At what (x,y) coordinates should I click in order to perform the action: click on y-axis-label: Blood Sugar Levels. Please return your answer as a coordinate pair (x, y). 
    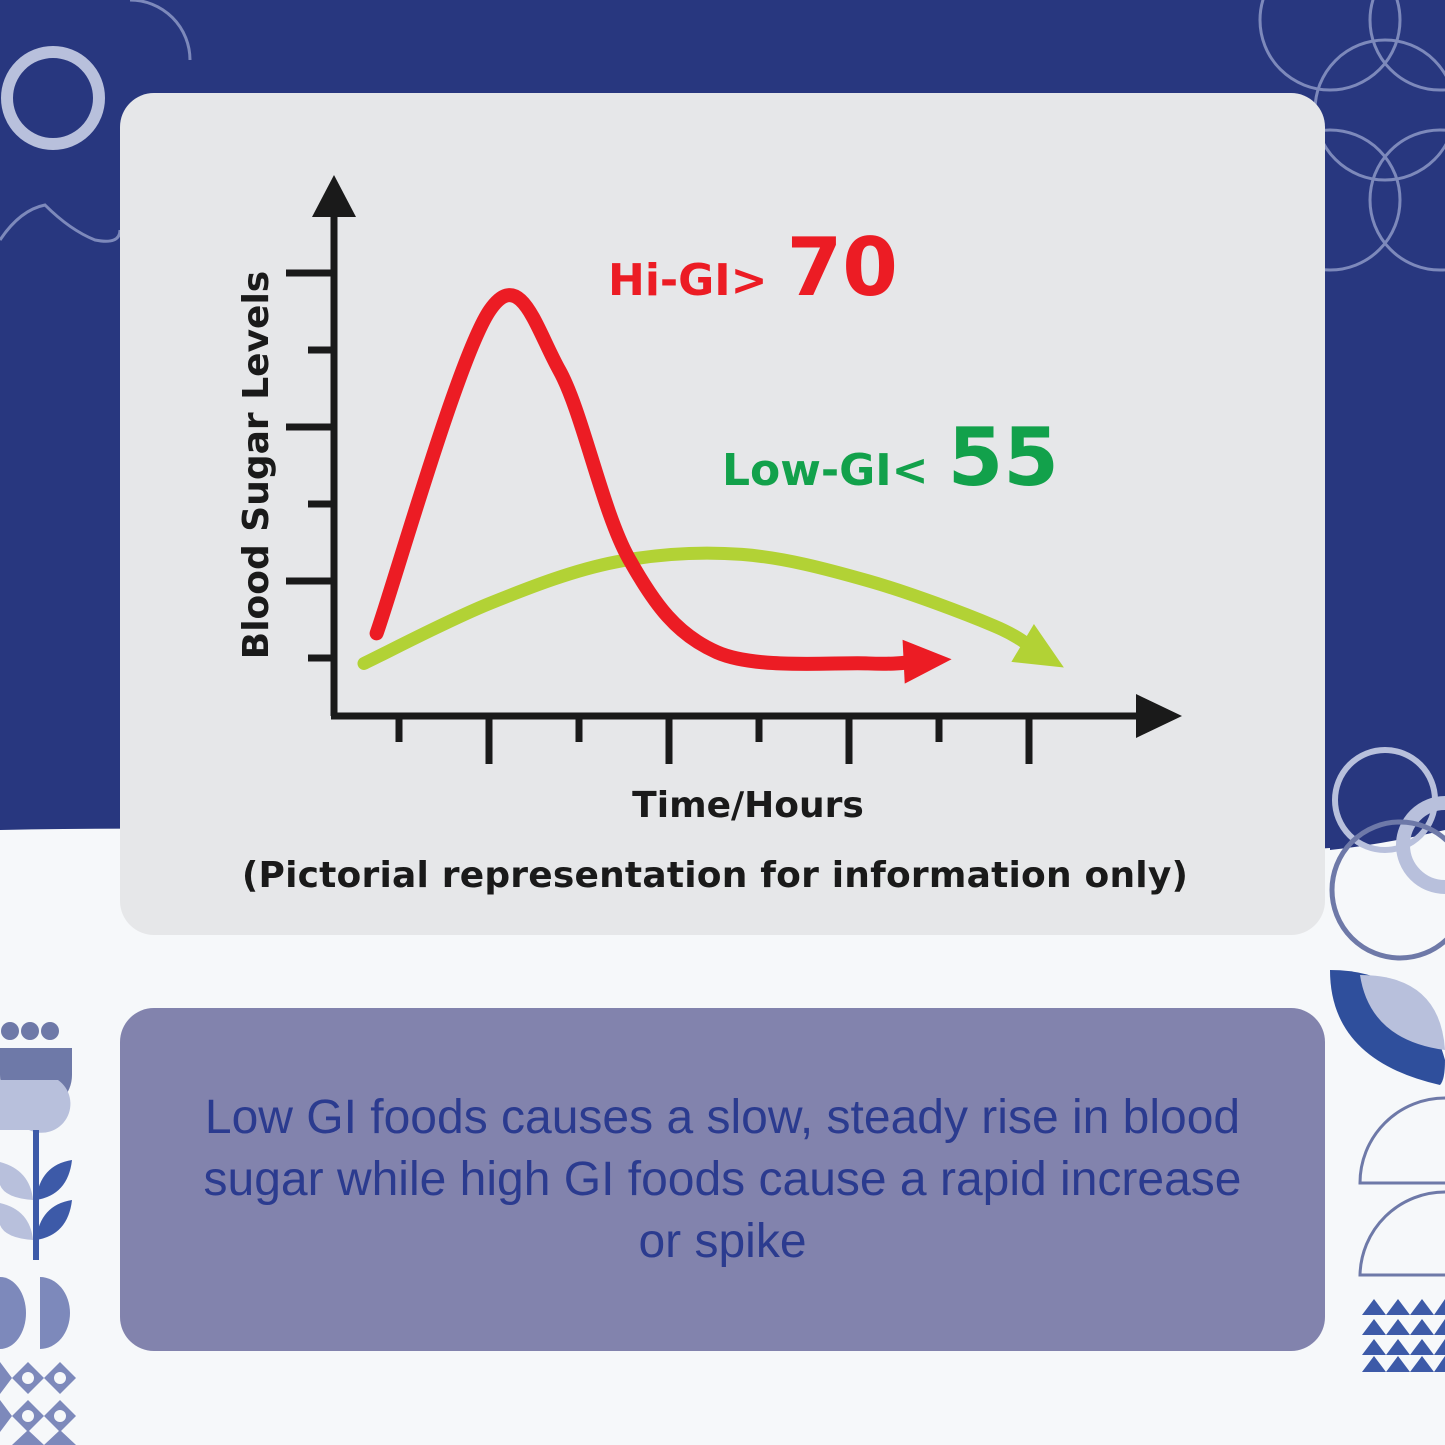
    Looking at the image, I should click on (256, 465).